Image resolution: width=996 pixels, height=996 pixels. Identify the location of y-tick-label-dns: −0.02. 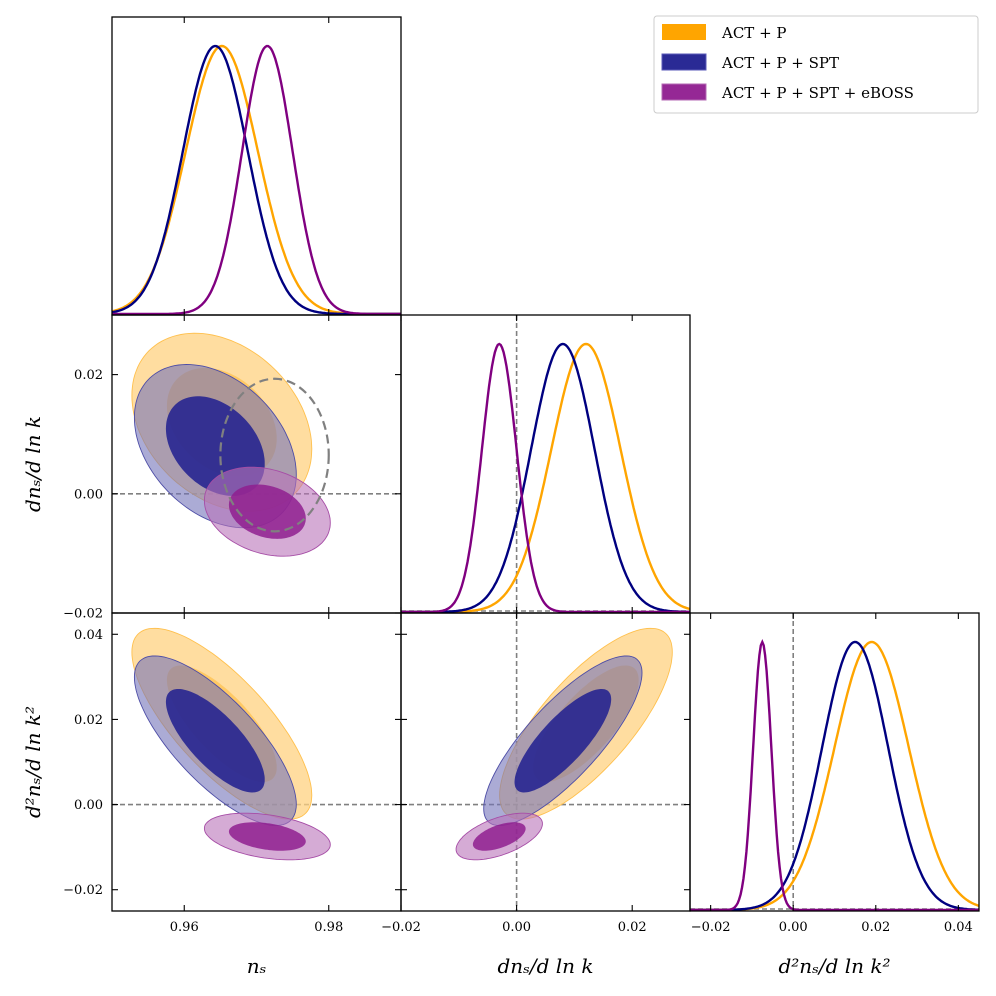
(83, 614).